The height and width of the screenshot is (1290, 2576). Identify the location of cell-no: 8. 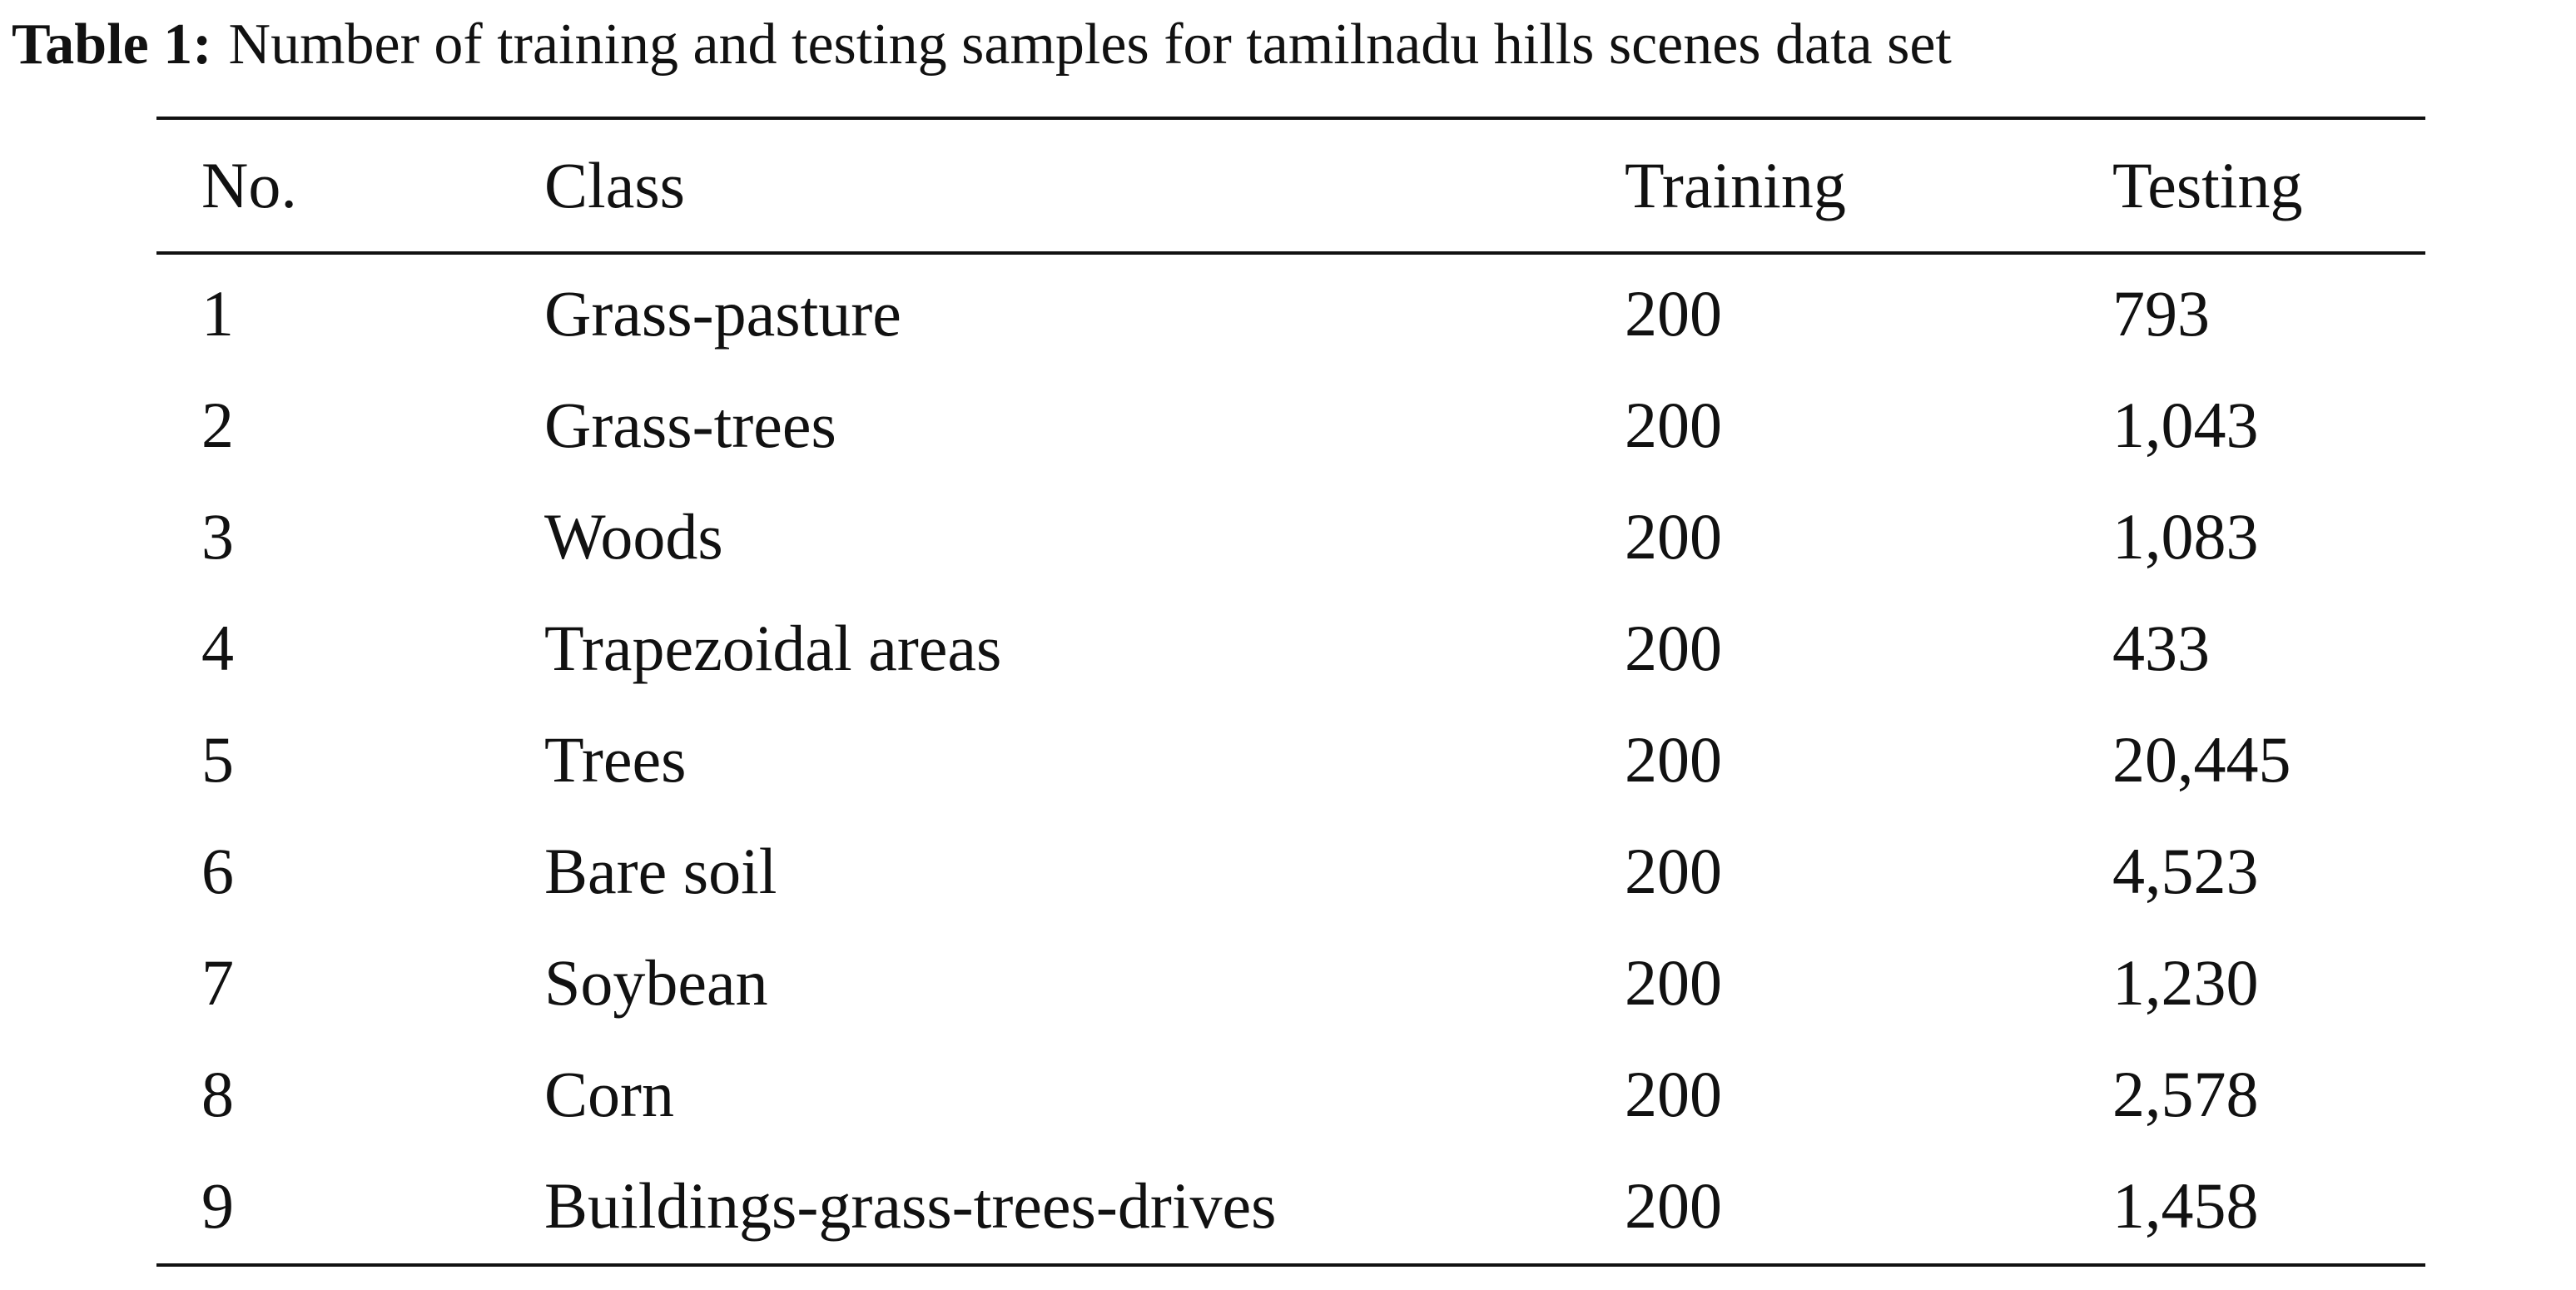
(217, 1094).